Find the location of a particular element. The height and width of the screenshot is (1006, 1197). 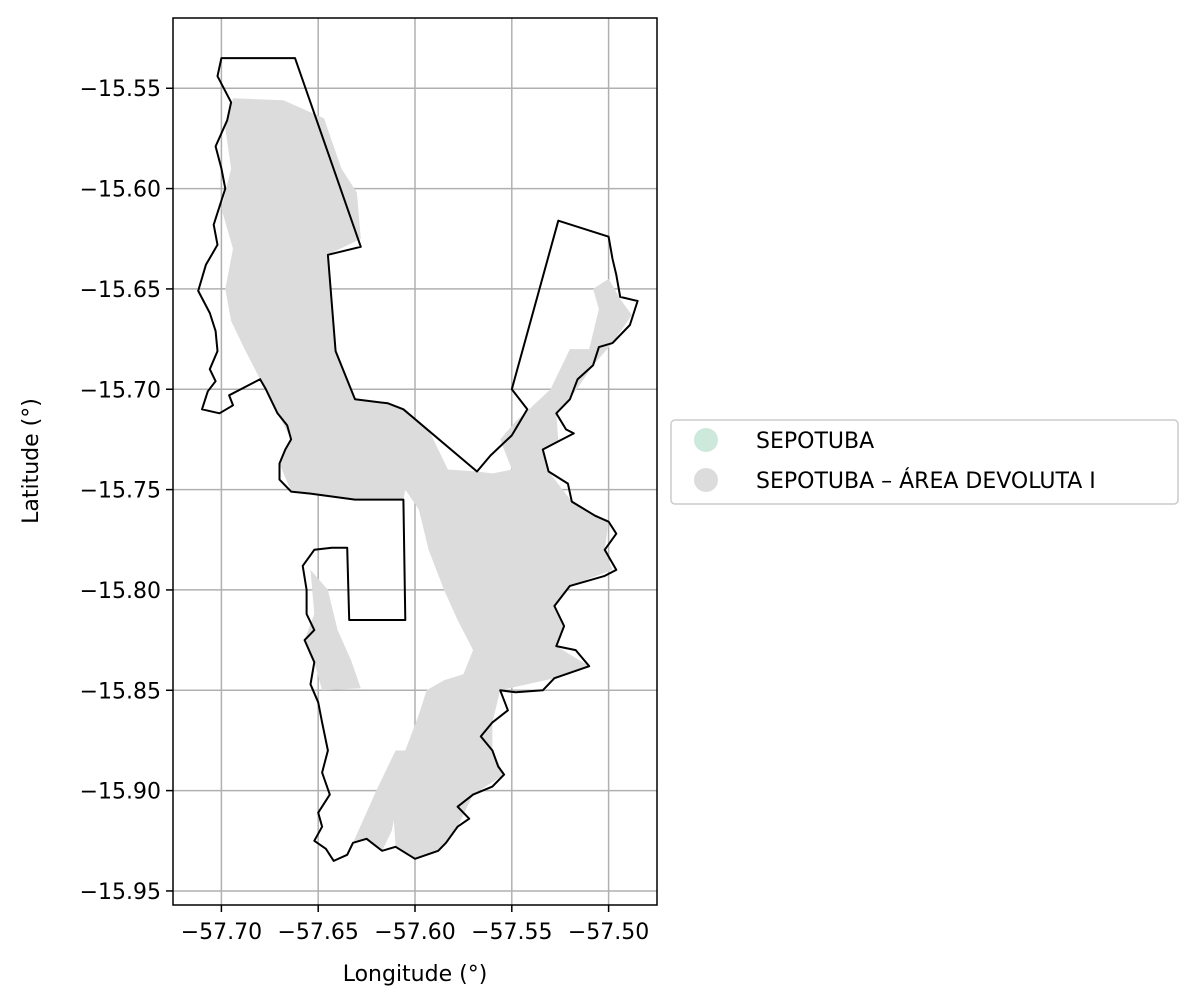

legend-label-sepotuba: SEPOTUBA is located at coordinates (815, 441).